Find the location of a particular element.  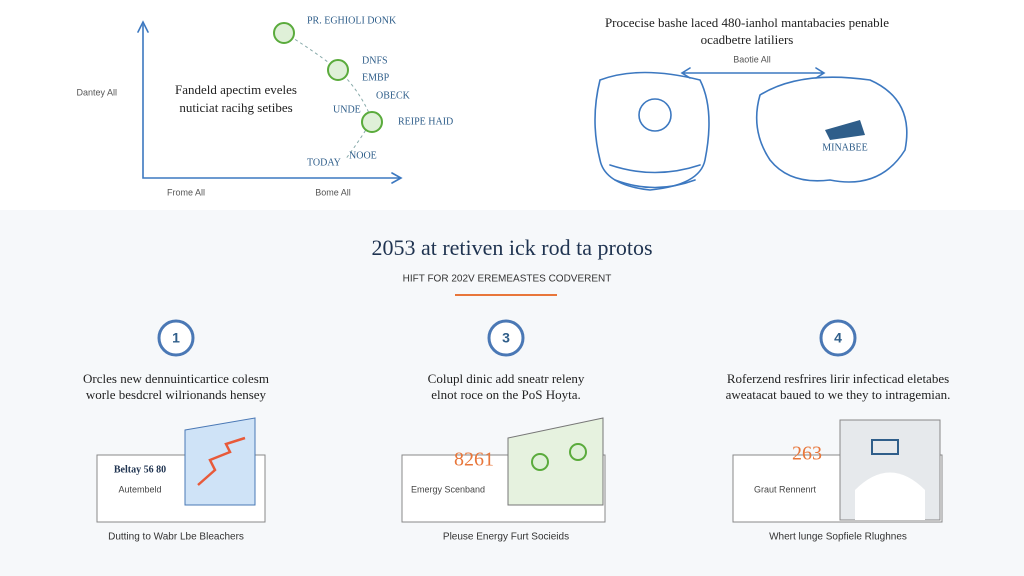

map-shape is located at coordinates (845, 130).